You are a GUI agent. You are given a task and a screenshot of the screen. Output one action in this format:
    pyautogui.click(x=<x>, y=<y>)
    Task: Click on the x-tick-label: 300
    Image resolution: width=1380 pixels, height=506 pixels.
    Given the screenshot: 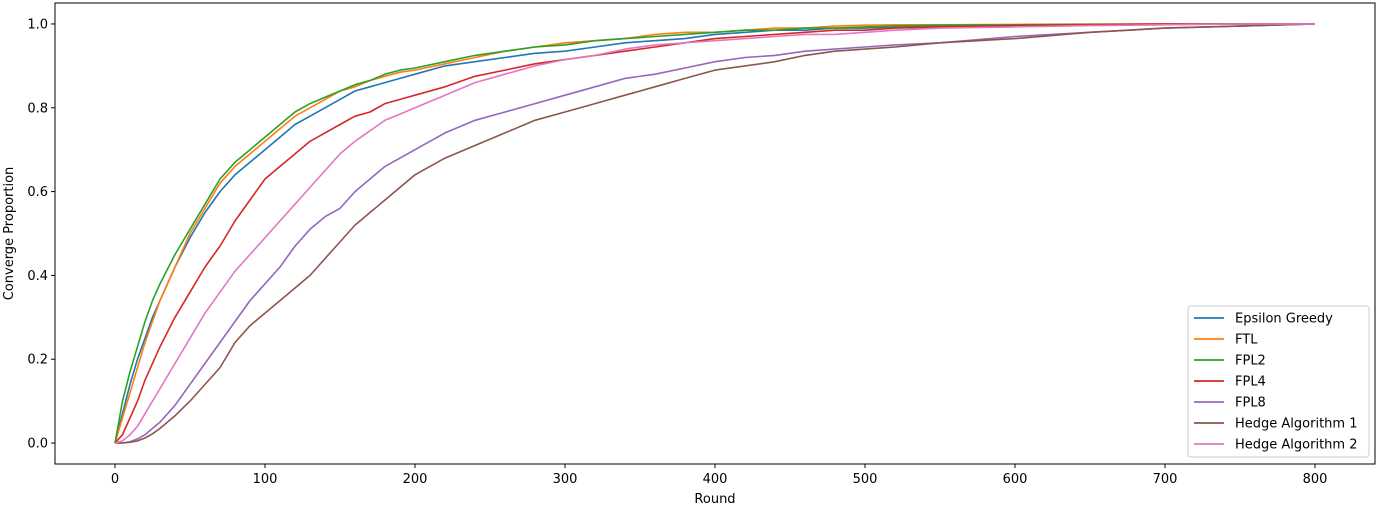 What is the action you would take?
    pyautogui.click(x=565, y=479)
    